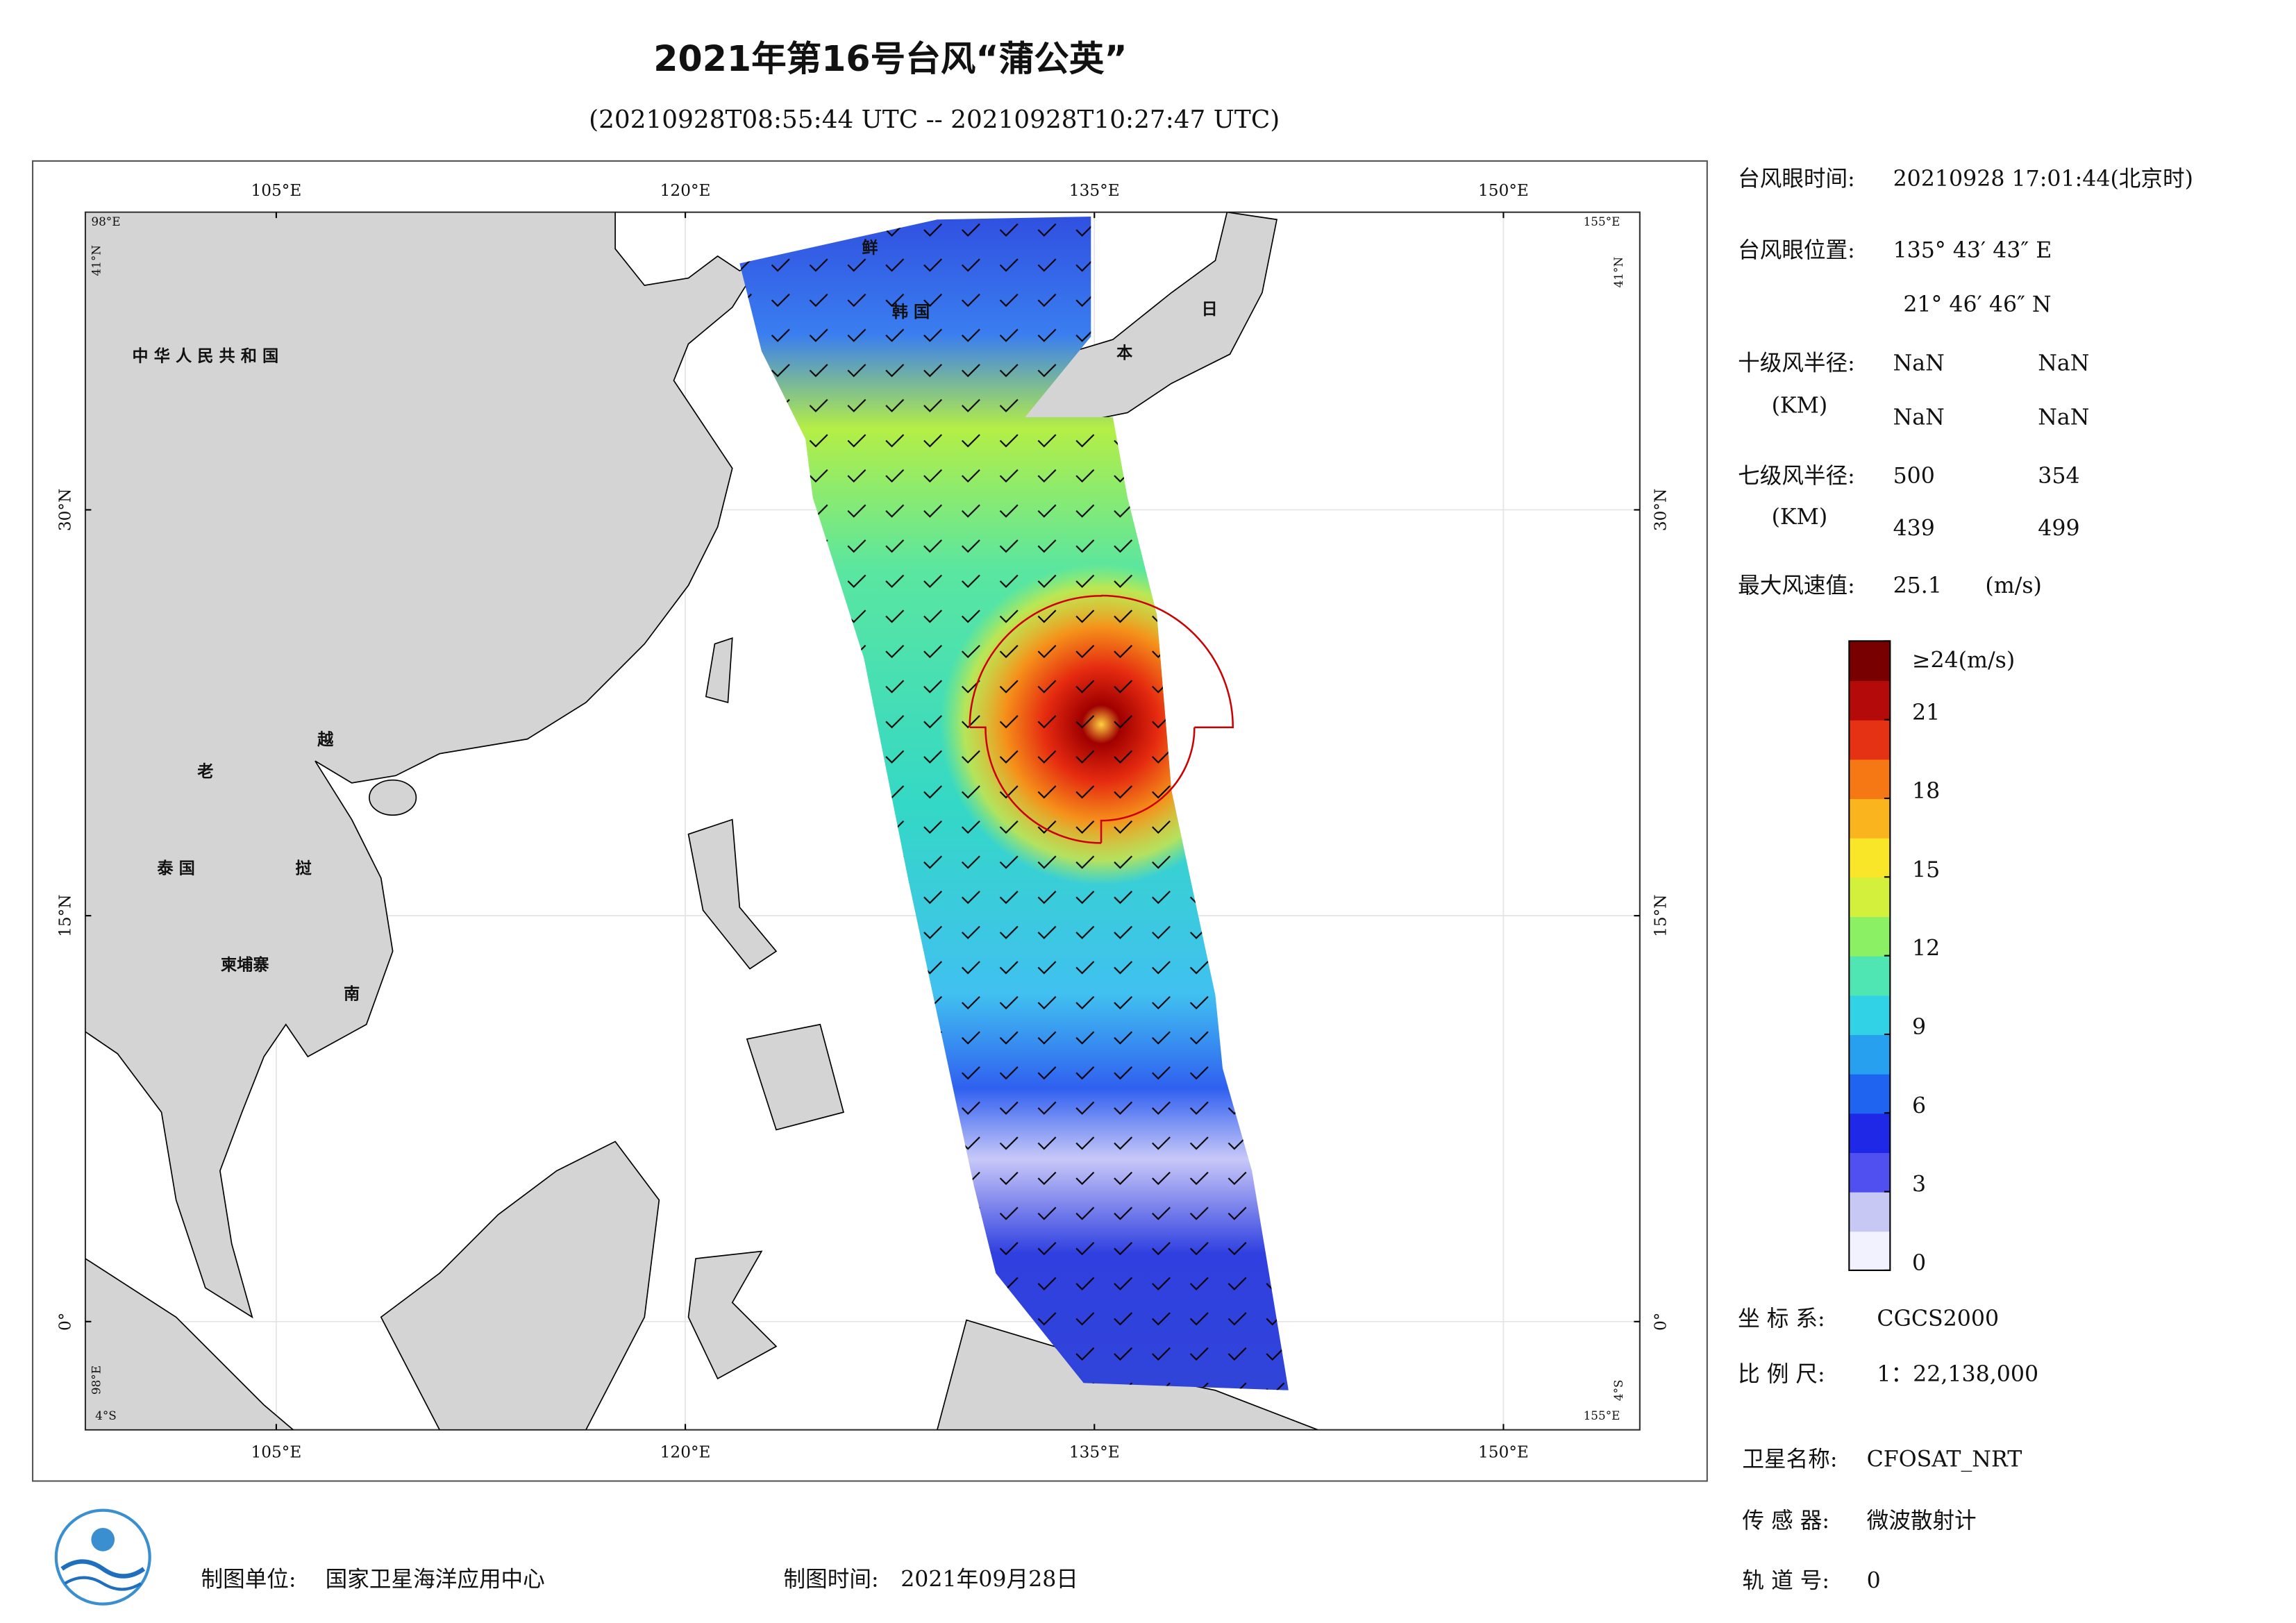 Image resolution: width=2296 pixels, height=1623 pixels. What do you see at coordinates (1944, 1459) in the screenshot?
I see `satellite-text: CFOSAT_NRT` at bounding box center [1944, 1459].